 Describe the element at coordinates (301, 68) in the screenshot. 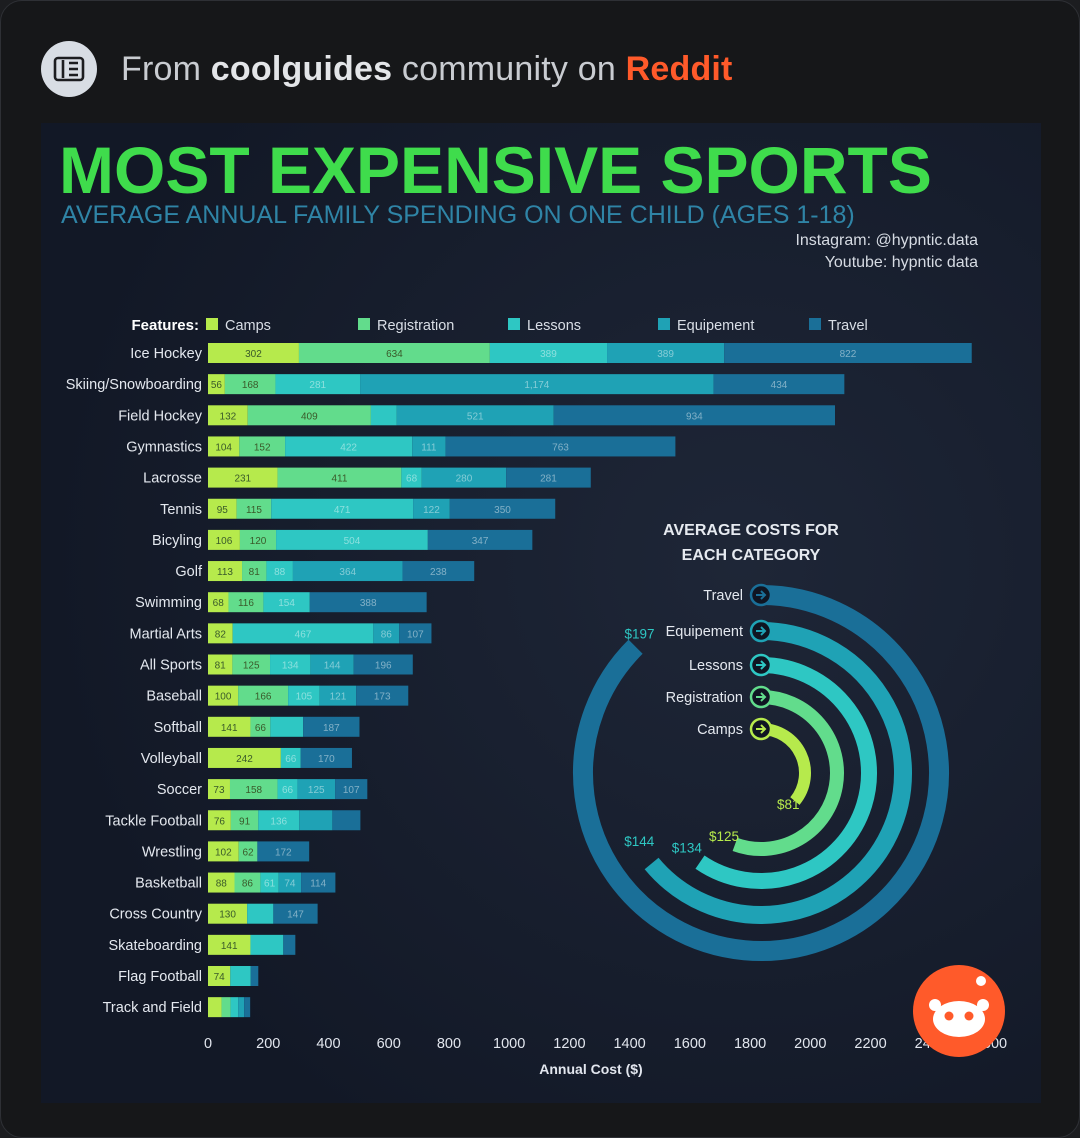

I see `community-link: coolguides` at that location.